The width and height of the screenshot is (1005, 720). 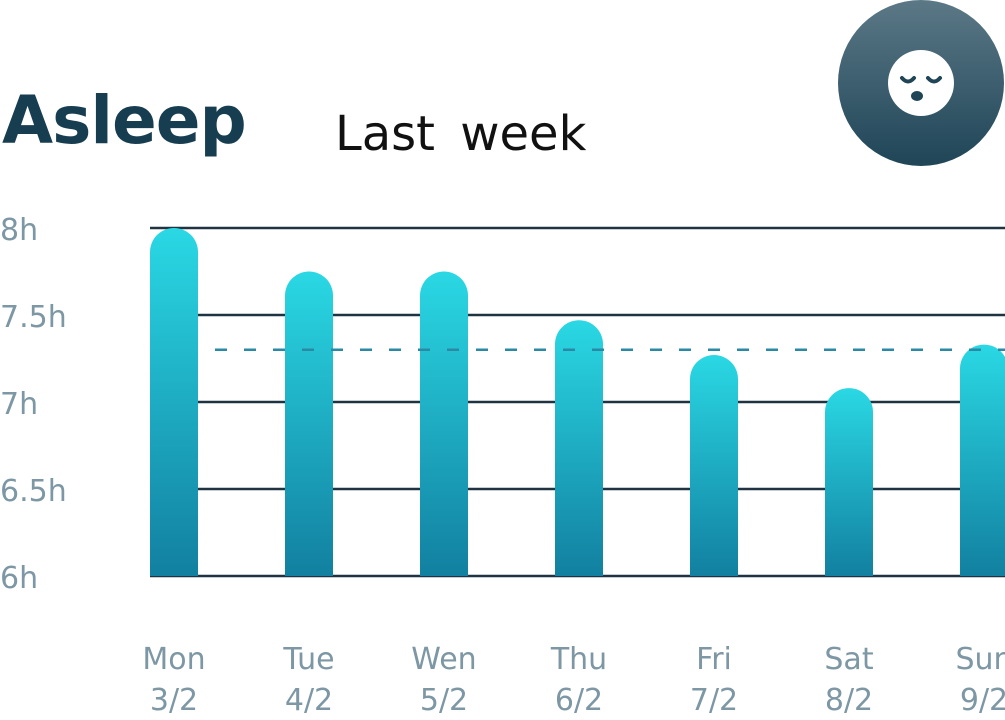 I want to click on x-tick-day-label: Fri, so click(x=714, y=659).